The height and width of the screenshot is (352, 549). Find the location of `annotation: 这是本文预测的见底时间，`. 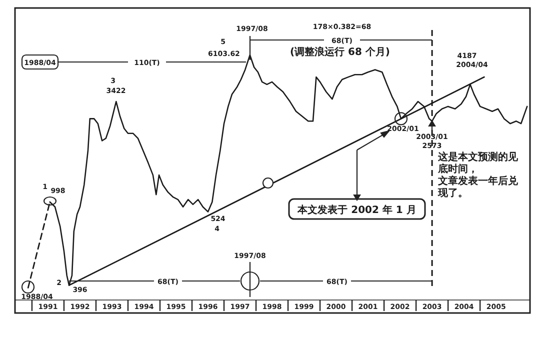

annotation: 这是本文预测的见底时间， is located at coordinates (478, 163).